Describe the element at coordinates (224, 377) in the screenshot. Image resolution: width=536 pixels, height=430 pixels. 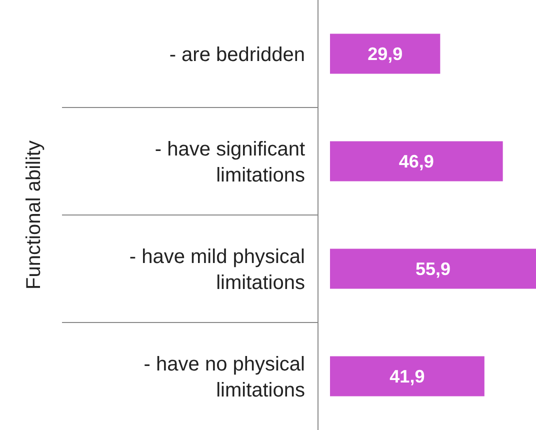
I see `y-tick-label: - have no physical limitations` at that location.